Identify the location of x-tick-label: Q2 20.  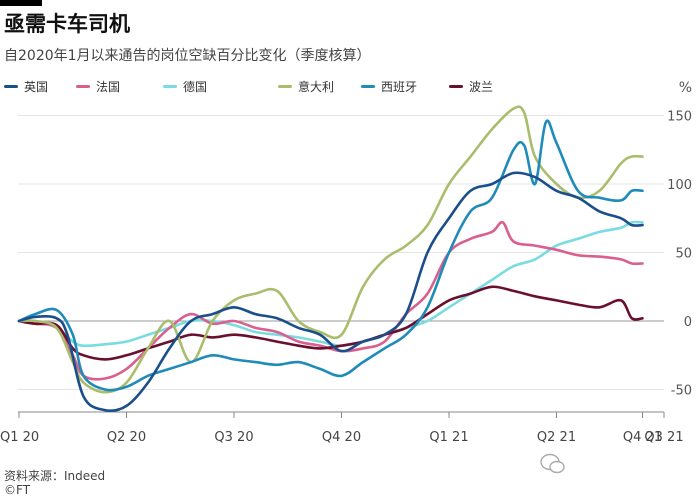
(126, 437).